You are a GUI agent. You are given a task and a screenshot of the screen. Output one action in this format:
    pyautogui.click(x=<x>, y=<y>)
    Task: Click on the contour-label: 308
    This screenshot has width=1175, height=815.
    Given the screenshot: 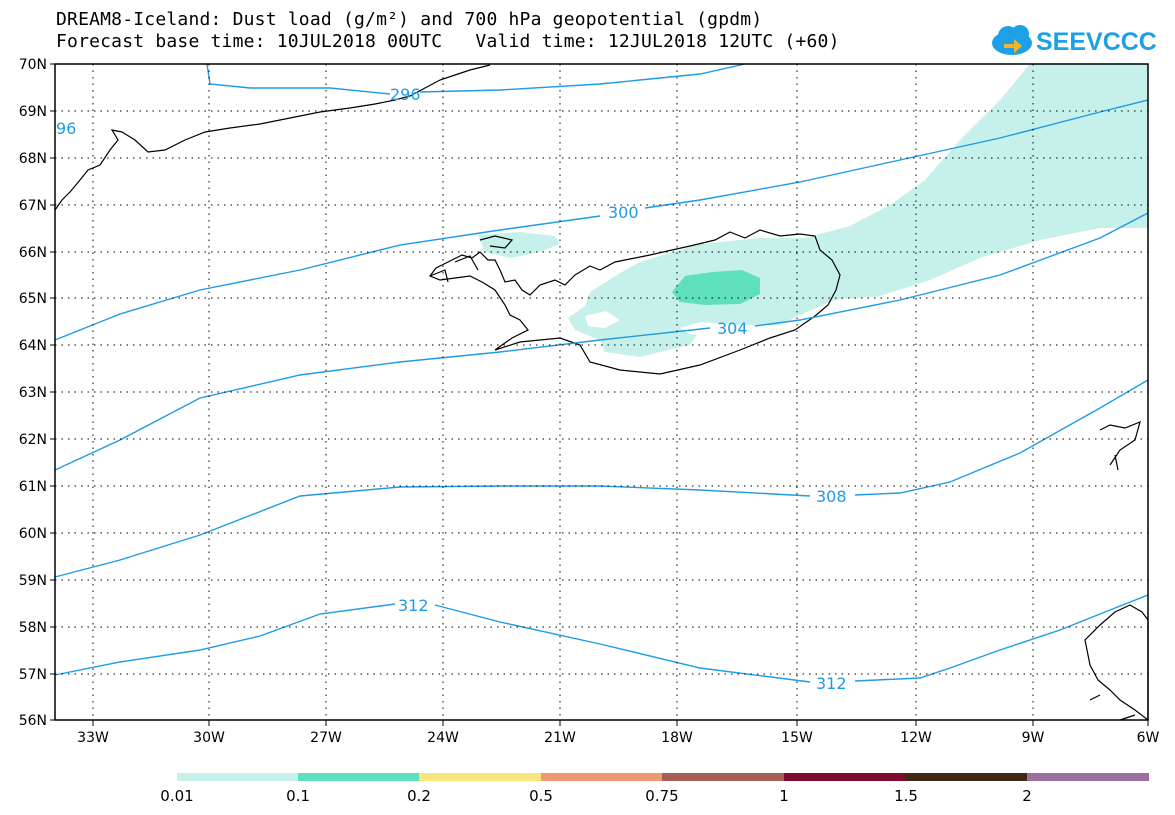 What is the action you would take?
    pyautogui.click(x=831, y=496)
    